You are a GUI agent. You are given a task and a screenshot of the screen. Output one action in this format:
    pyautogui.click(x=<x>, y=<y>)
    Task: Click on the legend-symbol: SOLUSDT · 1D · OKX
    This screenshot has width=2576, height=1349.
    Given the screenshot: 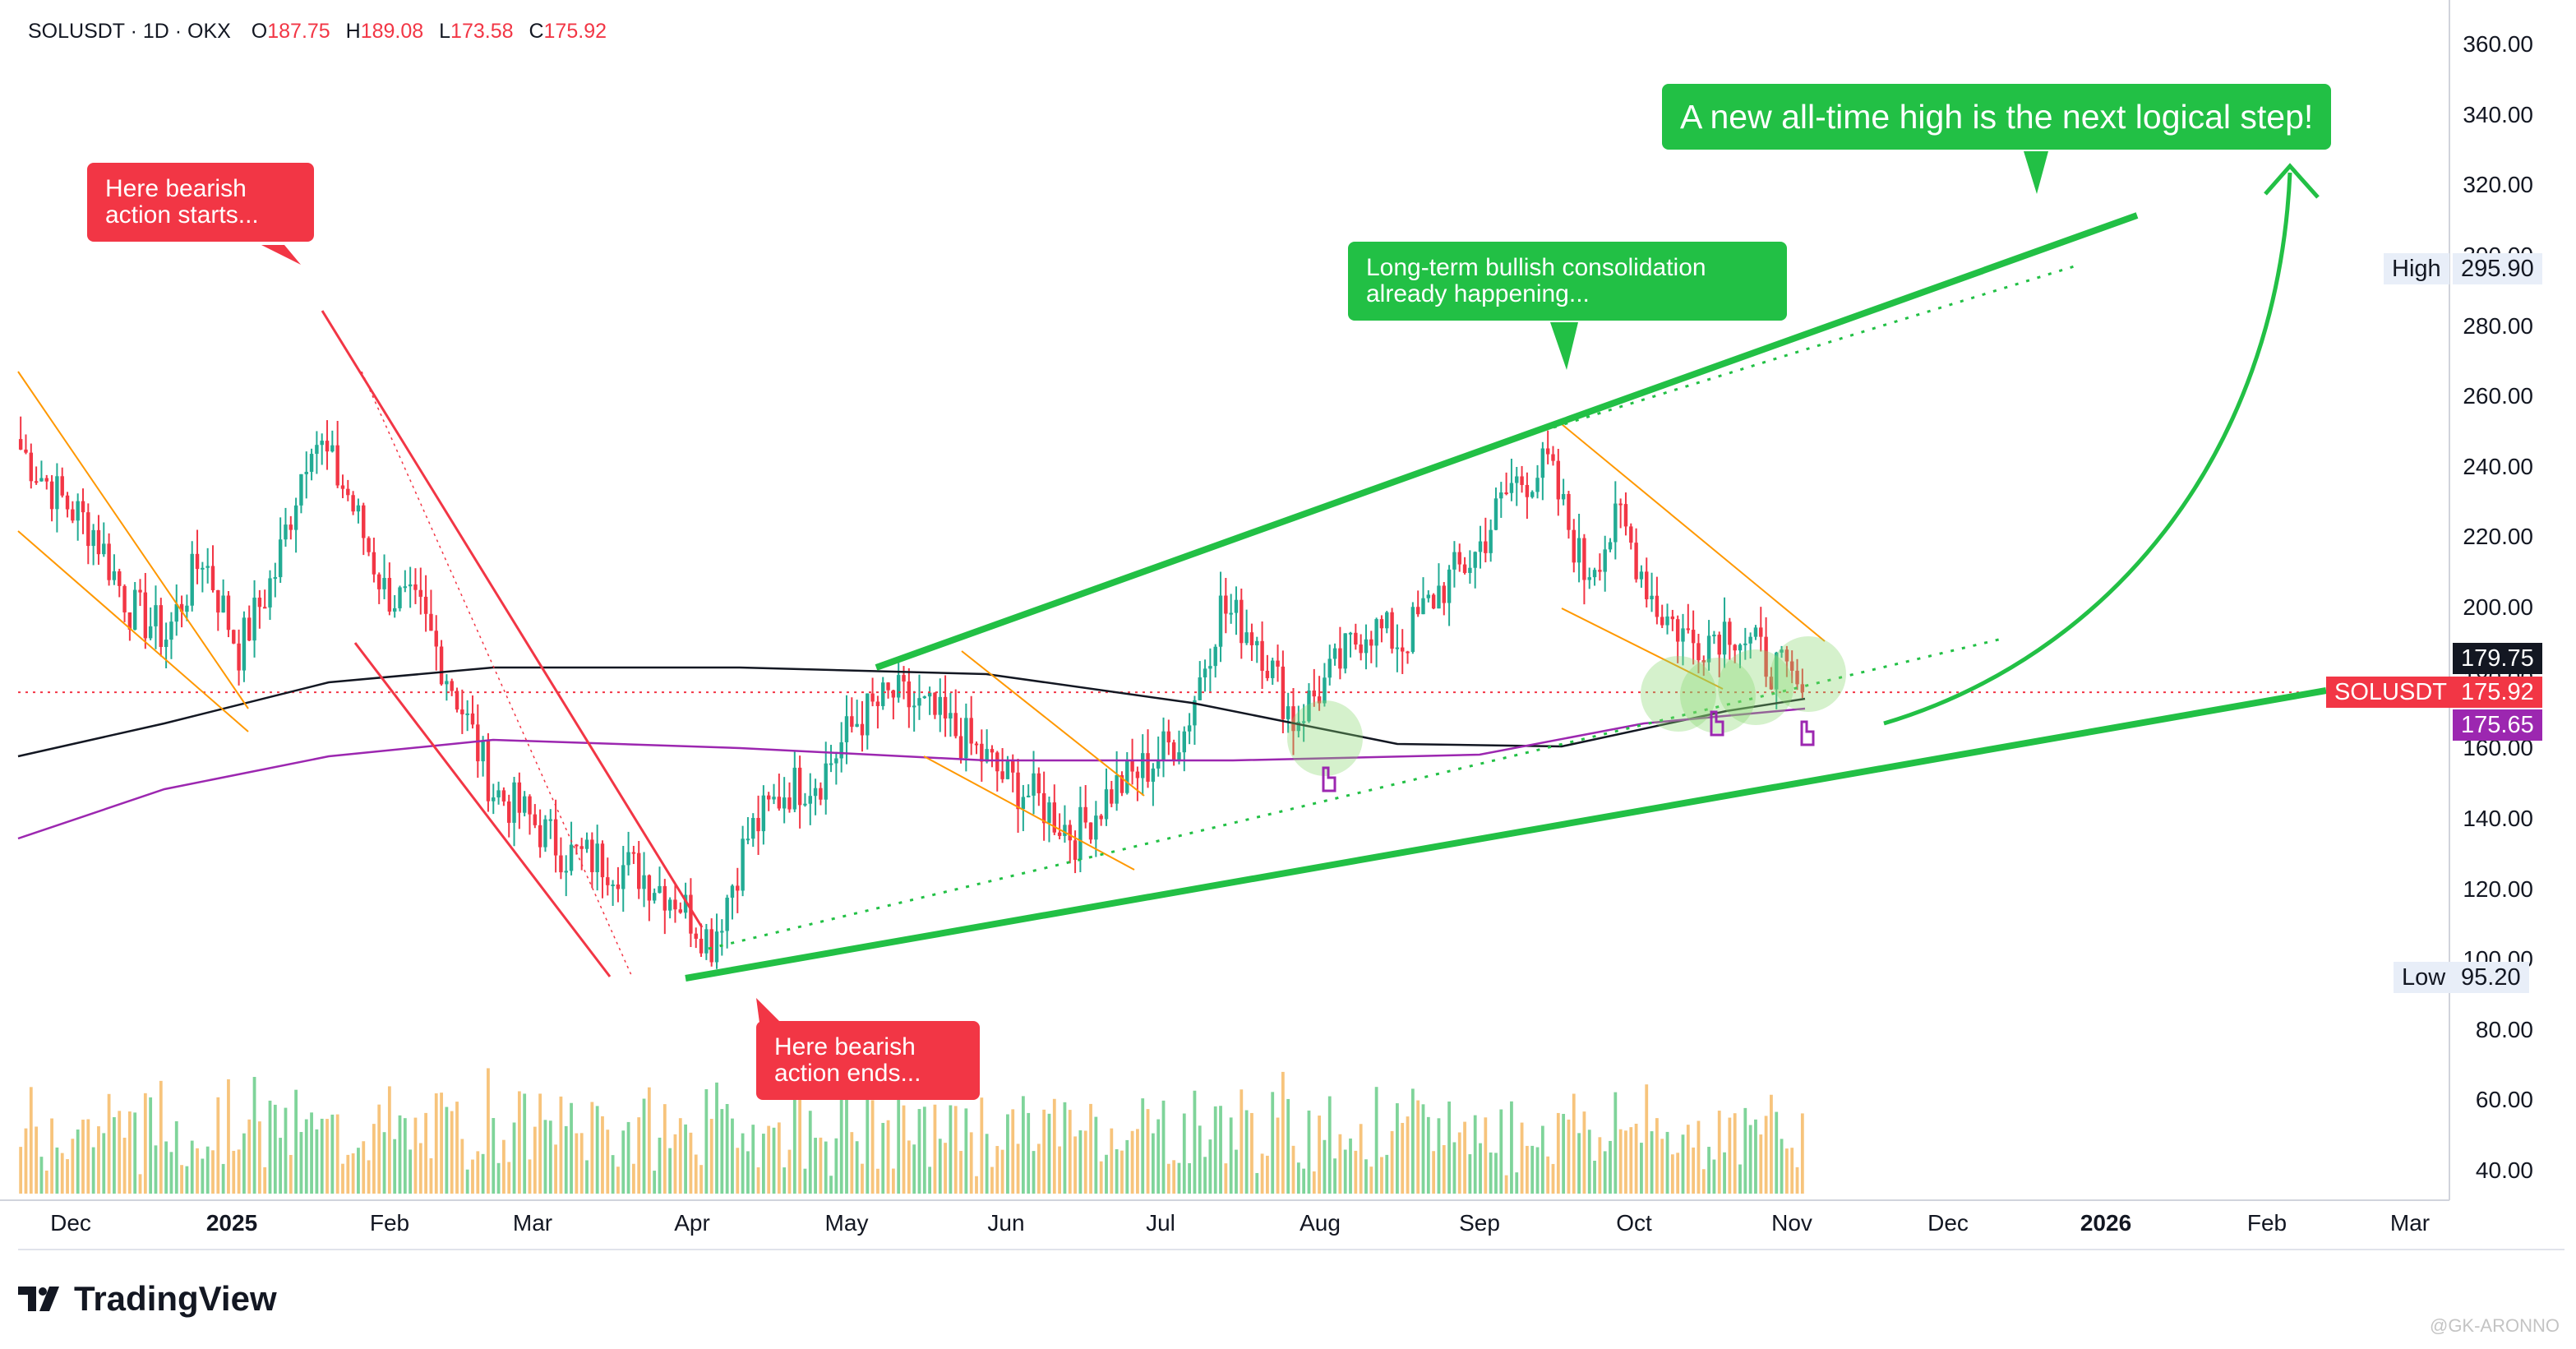 What is the action you would take?
    pyautogui.click(x=129, y=32)
    